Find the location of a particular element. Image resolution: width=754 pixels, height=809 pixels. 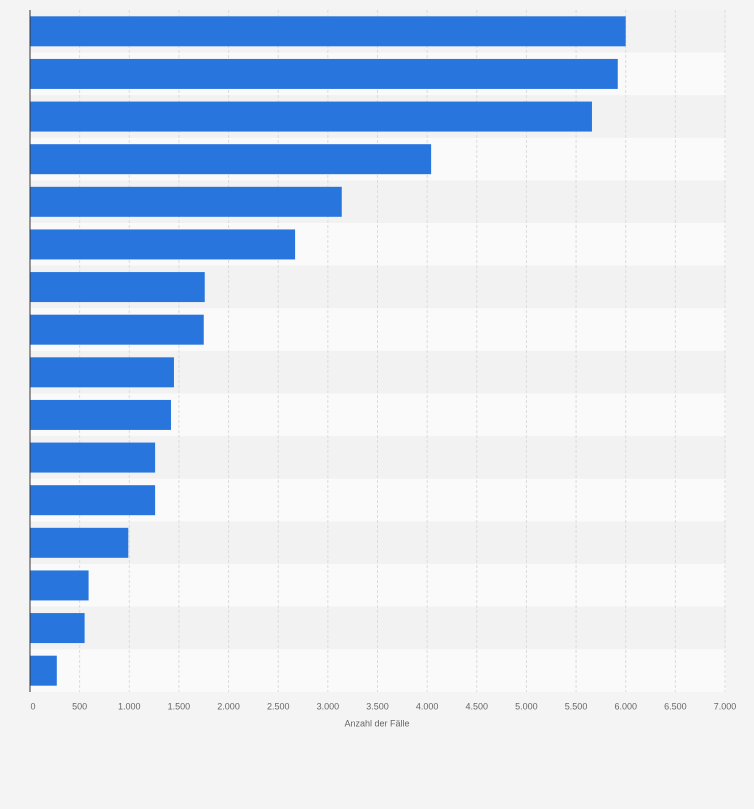

x-tick-label: 0 is located at coordinates (32, 706).